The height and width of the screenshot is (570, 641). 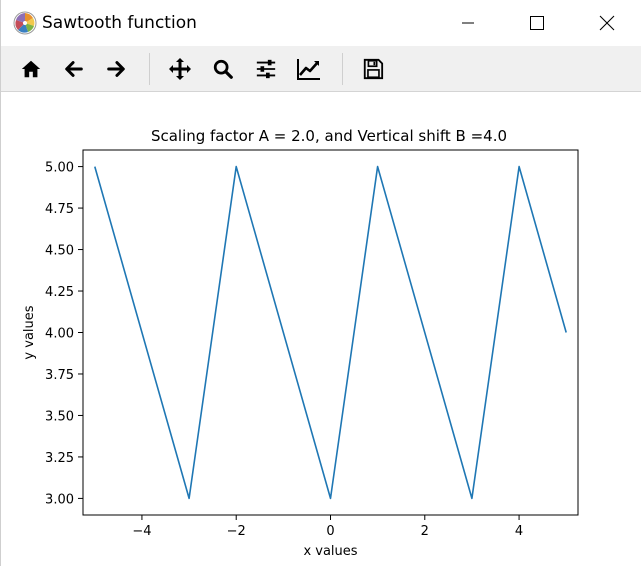 I want to click on x-tick-label: 4, so click(x=519, y=531).